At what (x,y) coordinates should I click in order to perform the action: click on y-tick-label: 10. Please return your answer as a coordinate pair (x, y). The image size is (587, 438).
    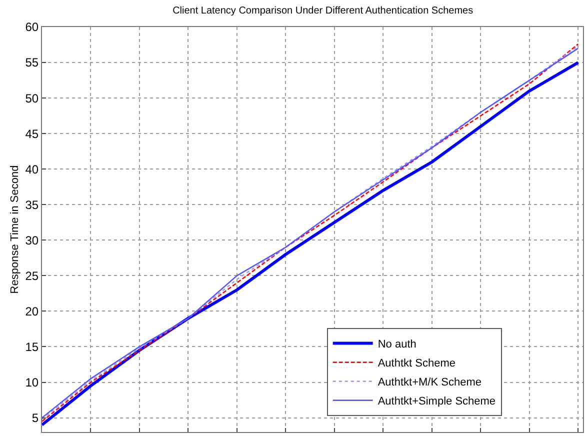
    Looking at the image, I should click on (32, 382).